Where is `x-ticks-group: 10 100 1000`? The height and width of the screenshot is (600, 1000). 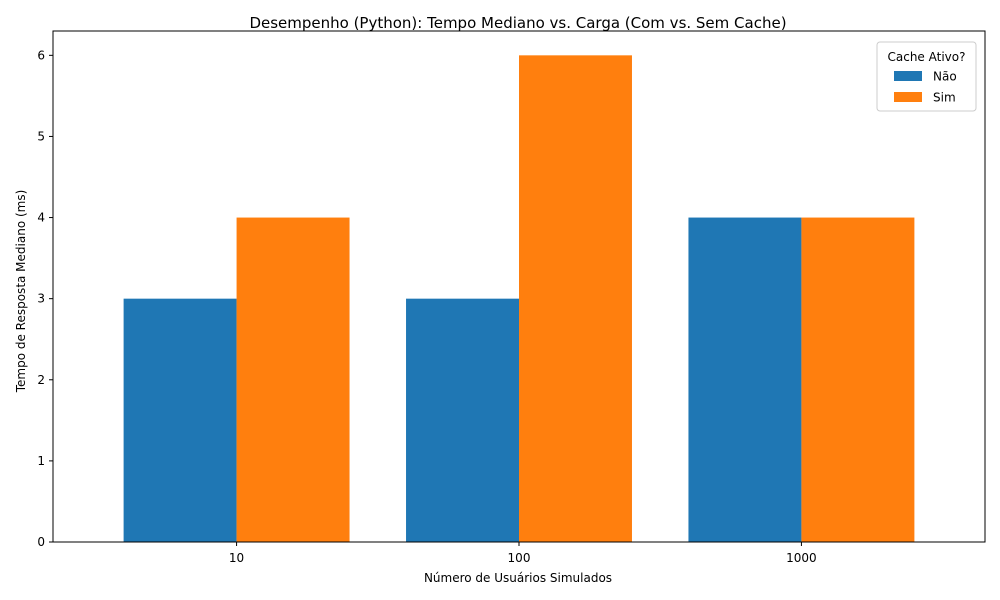
x-ticks-group: 10 100 1000 is located at coordinates (523, 553).